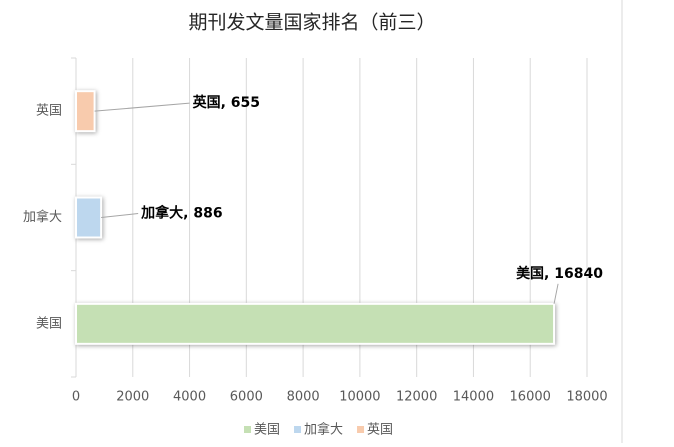 Image resolution: width=674 pixels, height=447 pixels. What do you see at coordinates (246, 397) in the screenshot?
I see `x-tick-label: 6000` at bounding box center [246, 397].